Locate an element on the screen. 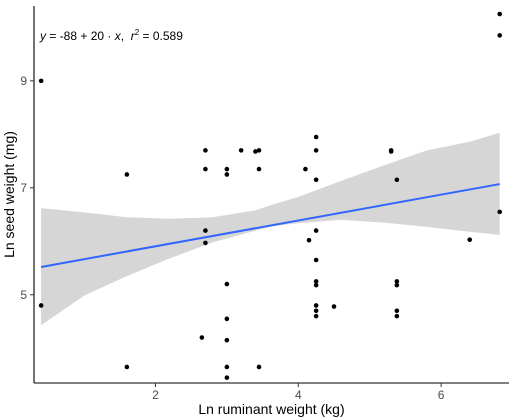 Image resolution: width=510 pixels, height=420 pixels. x-axis-ticks: 2 4 6 is located at coordinates (298, 392).